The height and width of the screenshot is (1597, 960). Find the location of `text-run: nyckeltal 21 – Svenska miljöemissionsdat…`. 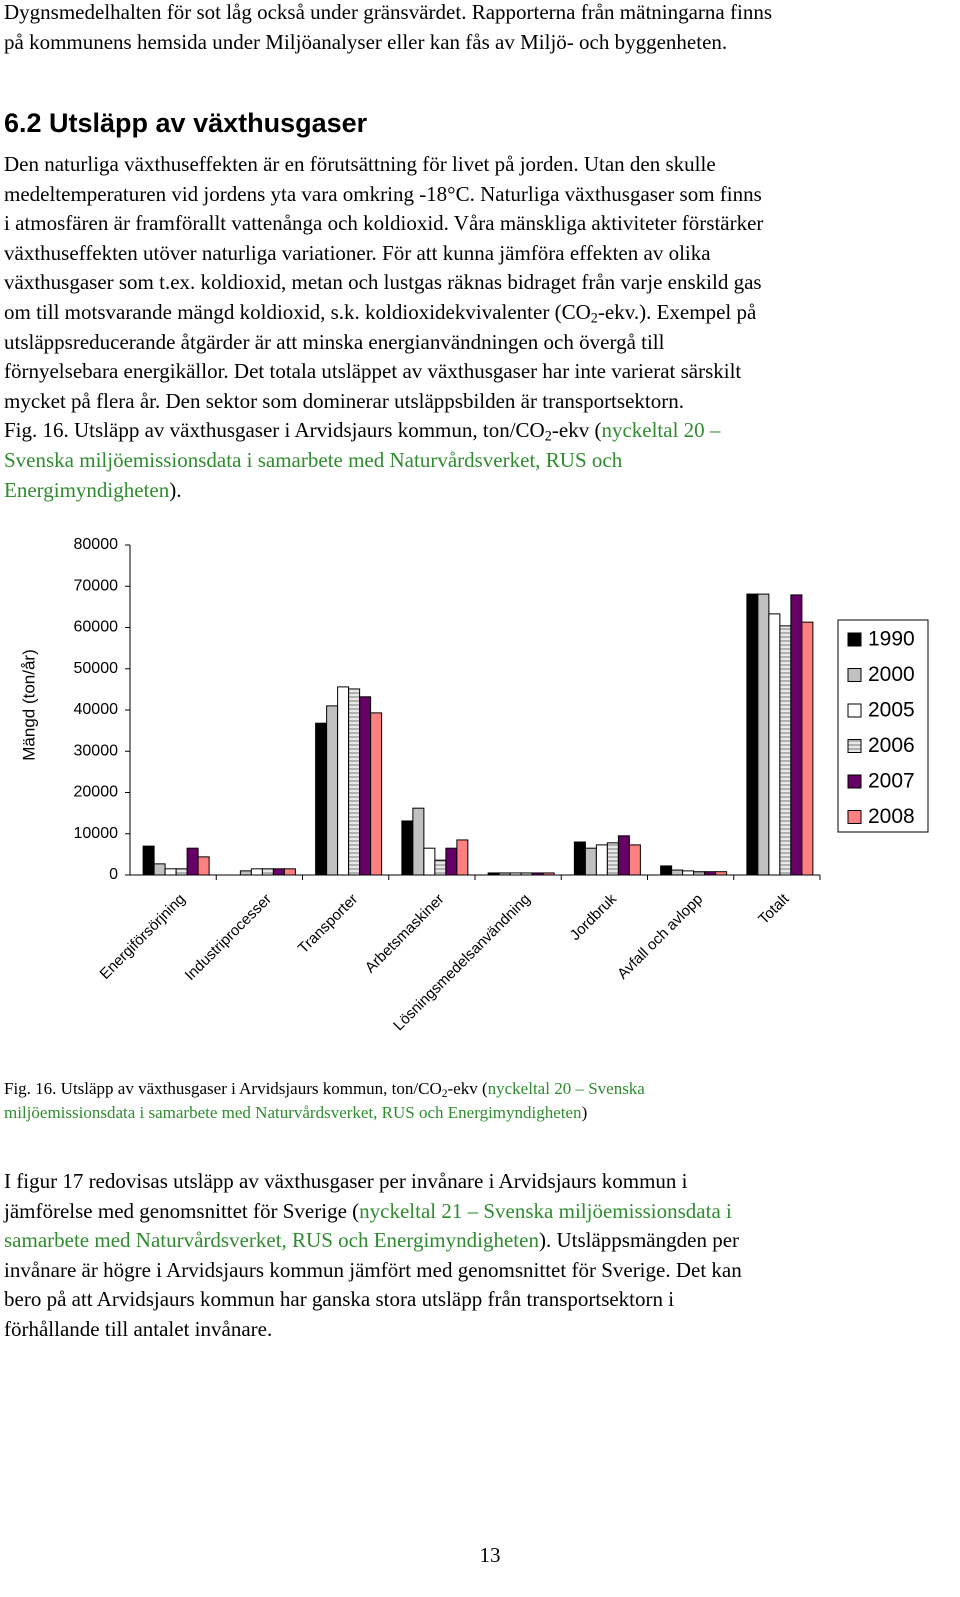

text-run: nyckeltal 21 – Svenska miljöemissionsdat… is located at coordinates (545, 1210).